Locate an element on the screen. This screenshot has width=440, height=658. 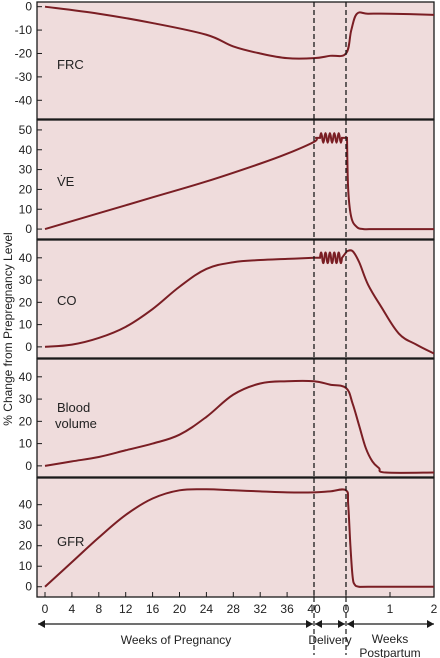
series-line-gfr is located at coordinates (239, 538).